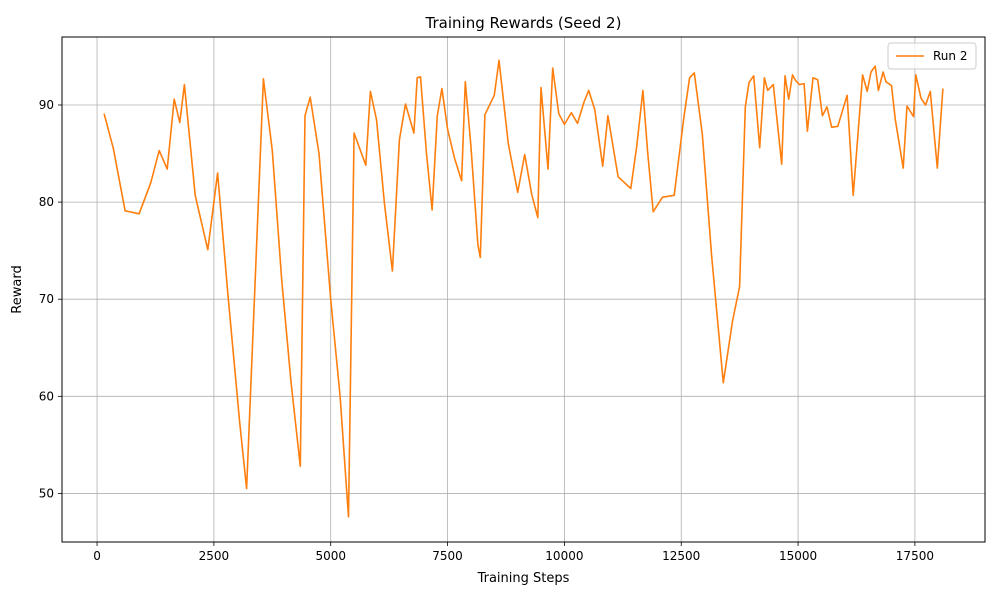 Image resolution: width=1000 pixels, height=604 pixels. Describe the element at coordinates (564, 556) in the screenshot. I see `x-tick-label: 10000` at that location.